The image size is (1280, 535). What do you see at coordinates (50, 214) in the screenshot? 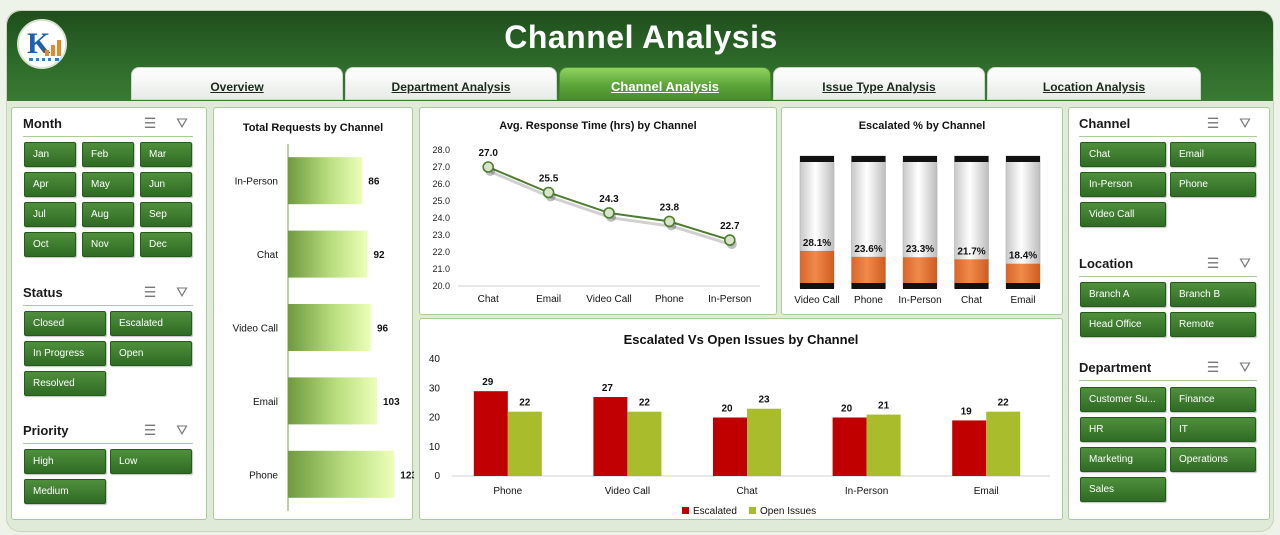
I see `month-chip: Jul` at bounding box center [50, 214].